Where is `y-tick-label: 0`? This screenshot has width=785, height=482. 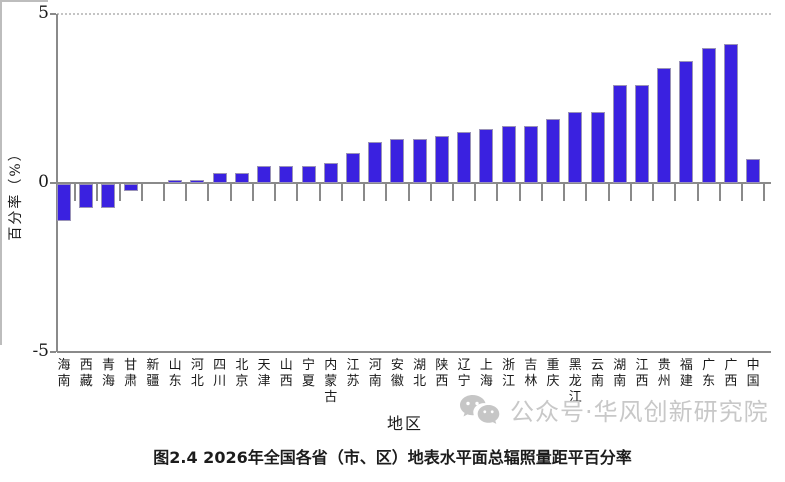
y-tick-label: 0 is located at coordinates (43, 182).